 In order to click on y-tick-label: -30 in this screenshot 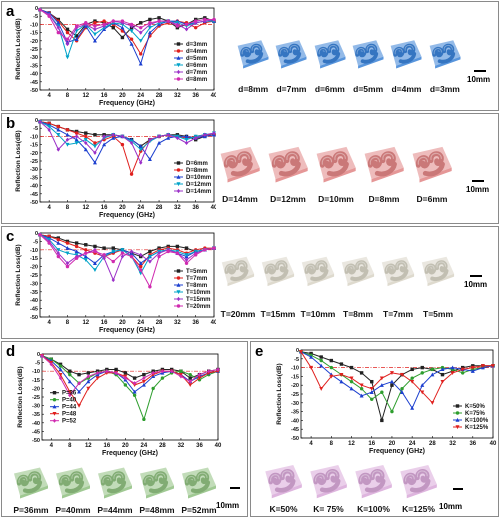, I will do `click(34, 170)`.